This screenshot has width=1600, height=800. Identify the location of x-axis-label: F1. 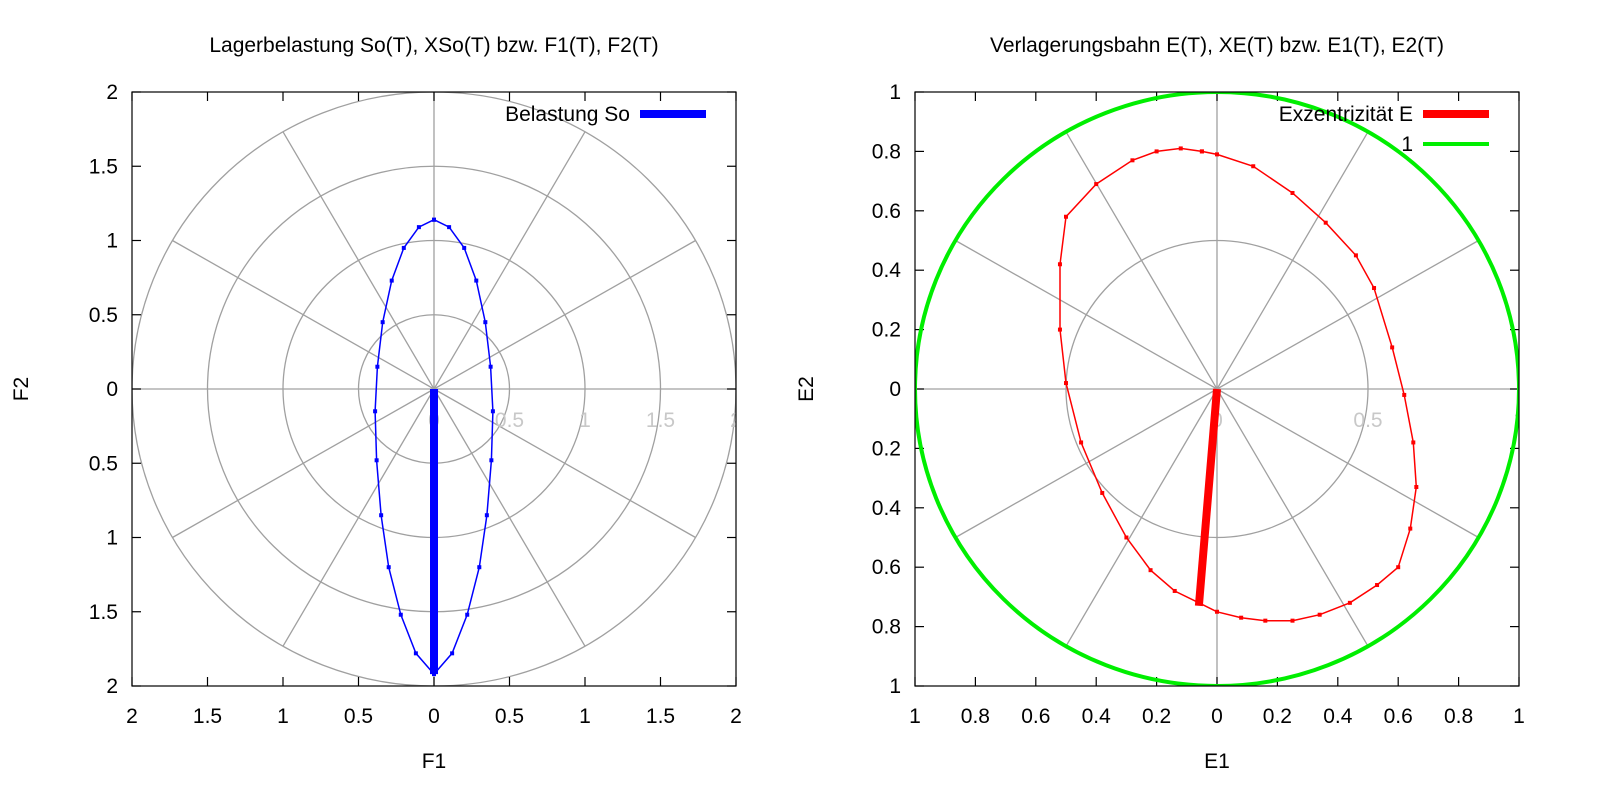
(434, 761).